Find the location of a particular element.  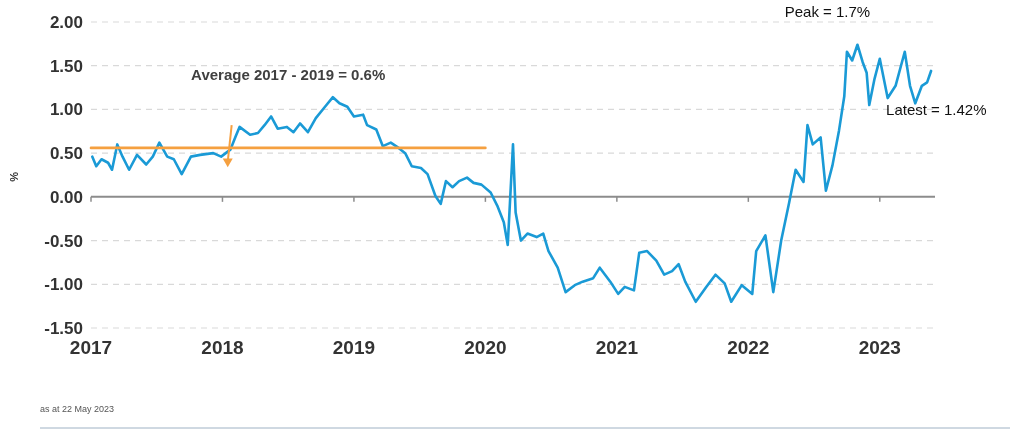

annotation: Average 2017 - 2019 = 0.6% is located at coordinates (288, 74).